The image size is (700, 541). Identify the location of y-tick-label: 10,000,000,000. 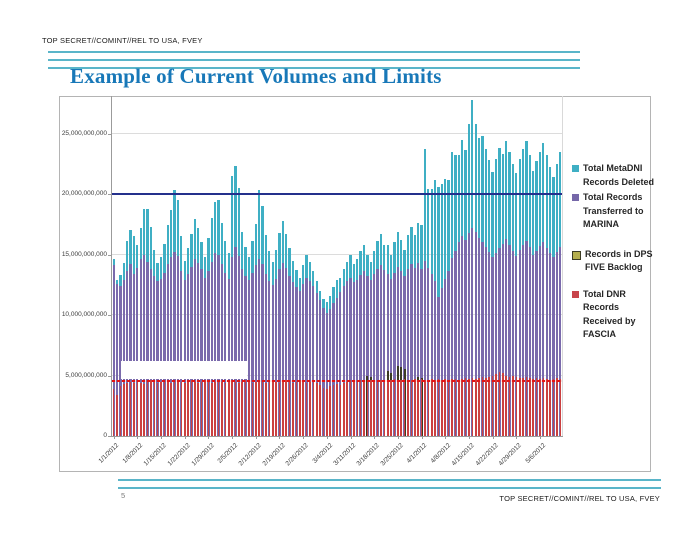
(84, 314).